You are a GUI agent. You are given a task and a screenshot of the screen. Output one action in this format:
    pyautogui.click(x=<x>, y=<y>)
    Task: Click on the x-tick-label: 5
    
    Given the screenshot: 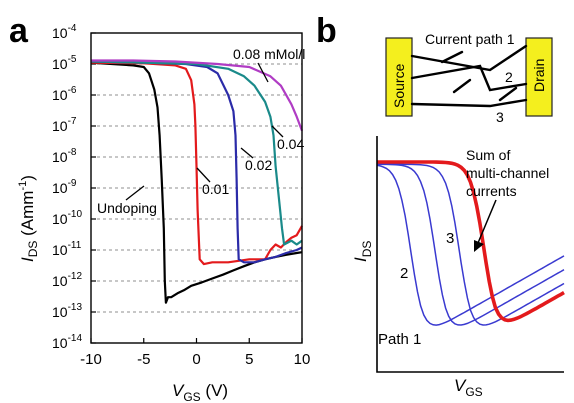 What is the action you would take?
    pyautogui.click(x=249, y=359)
    